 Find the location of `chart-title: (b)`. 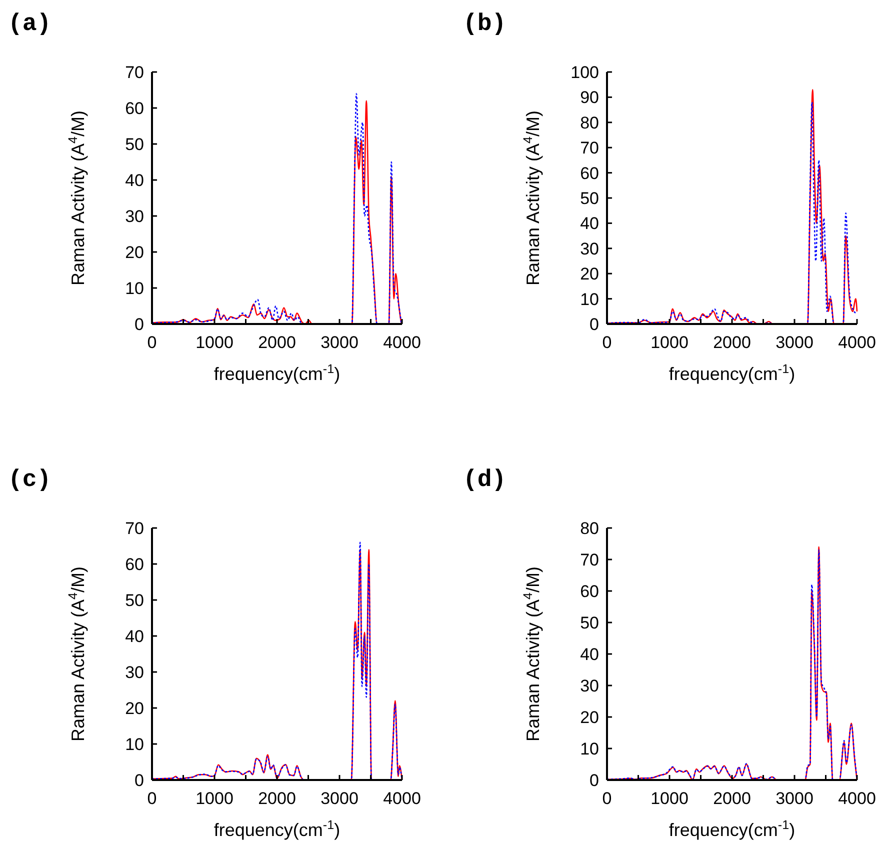

chart-title: (b) is located at coordinates (484, 24).